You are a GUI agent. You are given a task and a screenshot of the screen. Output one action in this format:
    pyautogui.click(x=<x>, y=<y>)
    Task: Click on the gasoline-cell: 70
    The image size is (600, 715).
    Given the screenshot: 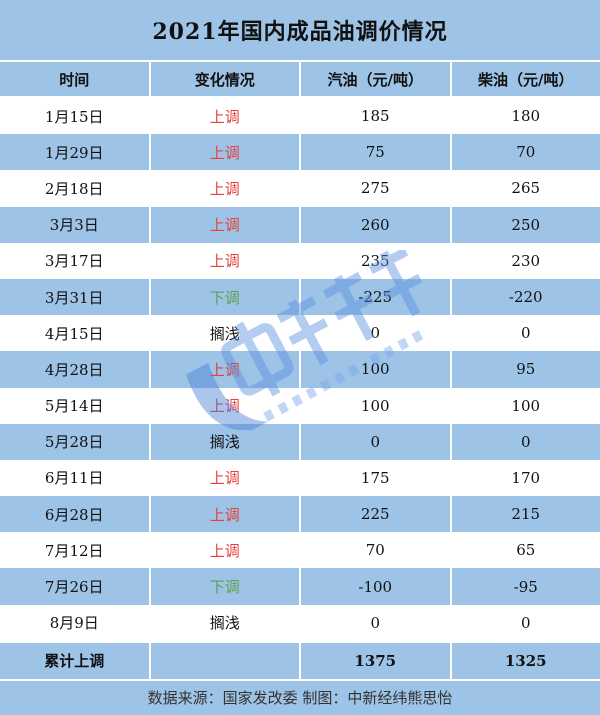 What is the action you would take?
    pyautogui.click(x=376, y=550)
    